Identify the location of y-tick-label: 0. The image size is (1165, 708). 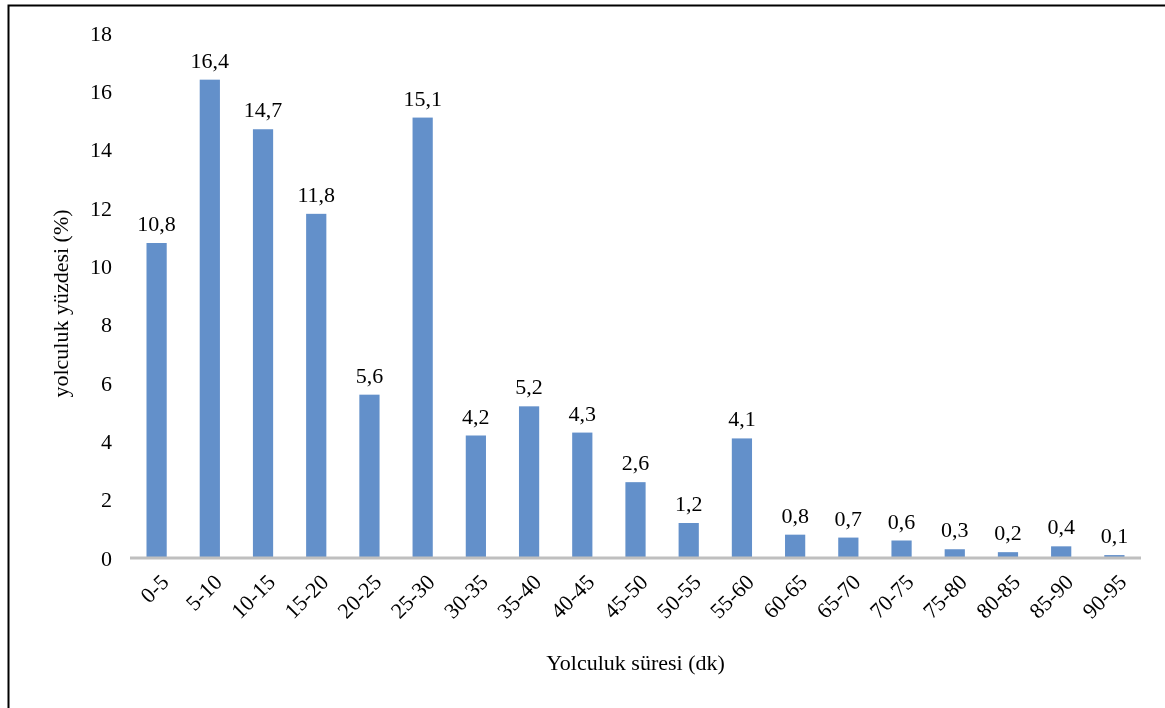
(106, 558).